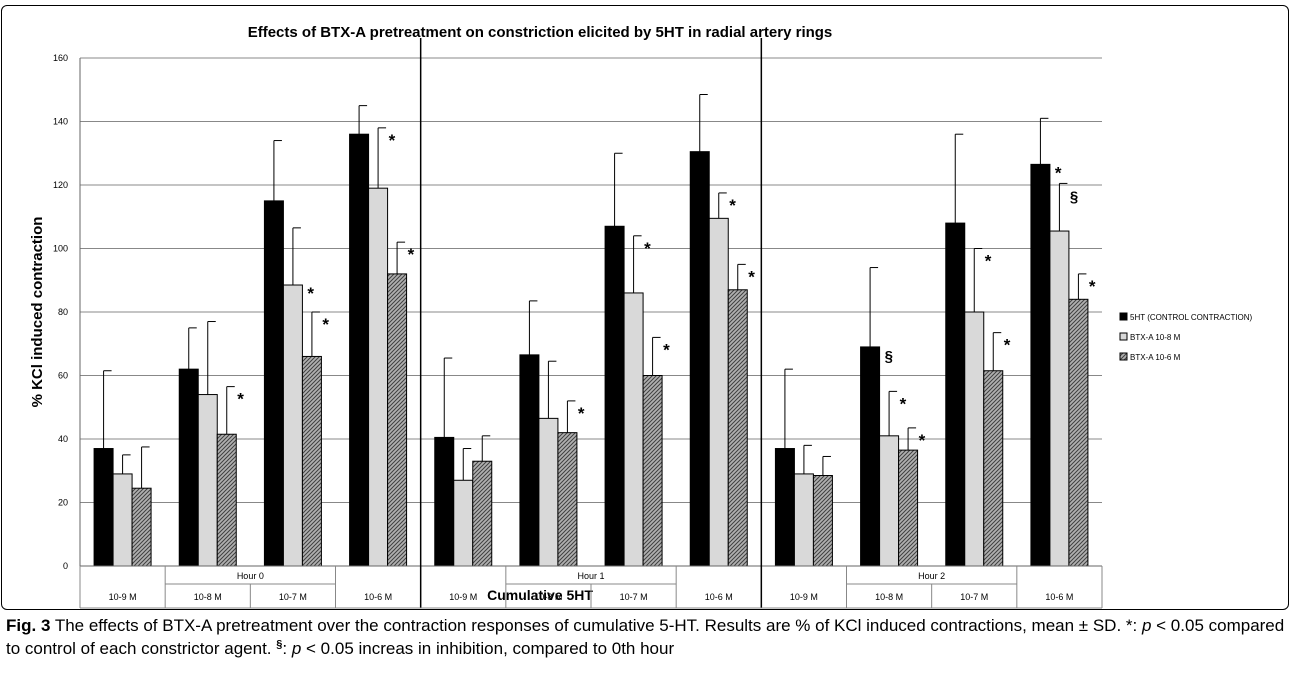 The height and width of the screenshot is (695, 1292). Describe the element at coordinates (60, 249) in the screenshot. I see `y-tick-label: 100` at that location.